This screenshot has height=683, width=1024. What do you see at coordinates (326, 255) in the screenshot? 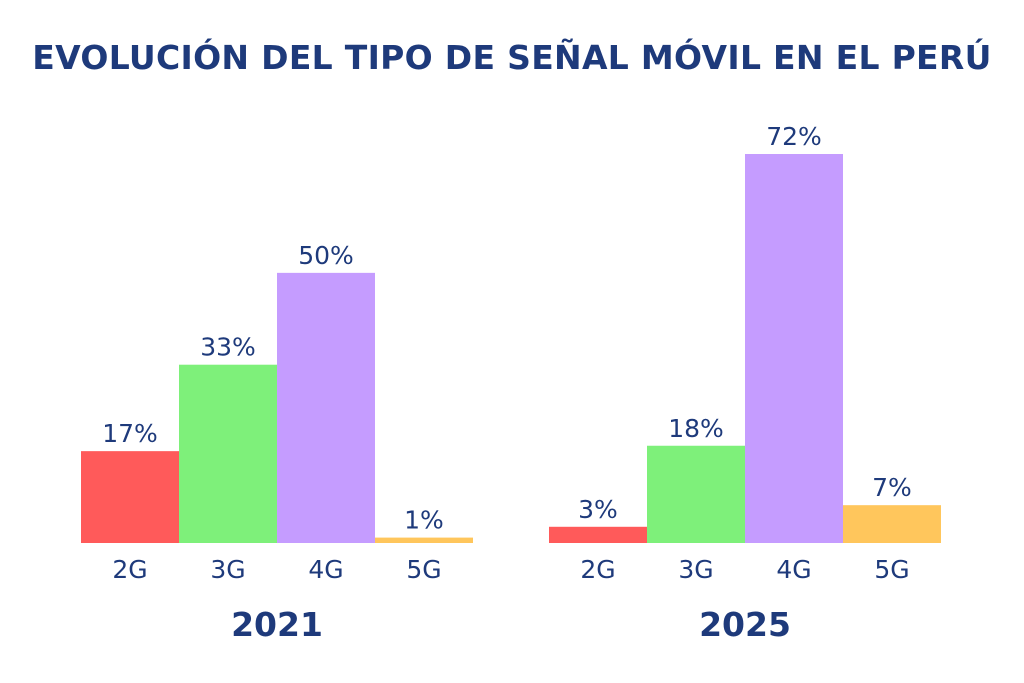
I see `value-label-2021-4G: 50%` at bounding box center [326, 255].